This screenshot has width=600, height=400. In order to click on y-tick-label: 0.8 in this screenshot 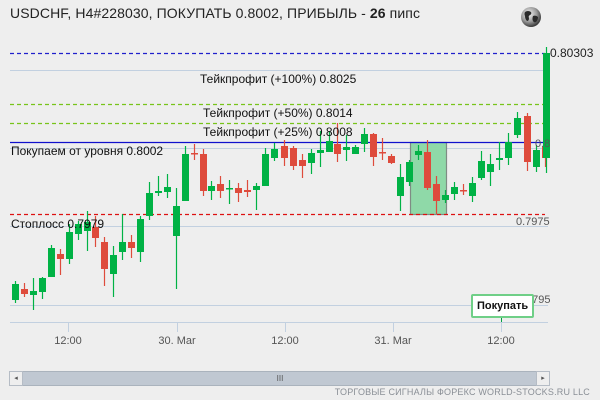, I will do `click(542, 144)`.